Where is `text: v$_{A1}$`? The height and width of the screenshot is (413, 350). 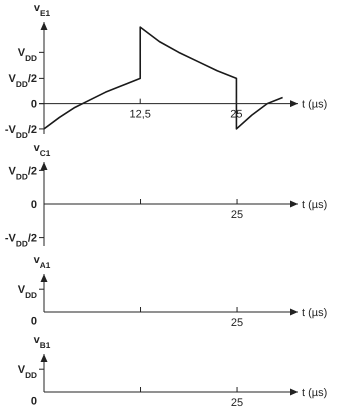 text: v$_{A1}$ is located at coordinates (42, 262).